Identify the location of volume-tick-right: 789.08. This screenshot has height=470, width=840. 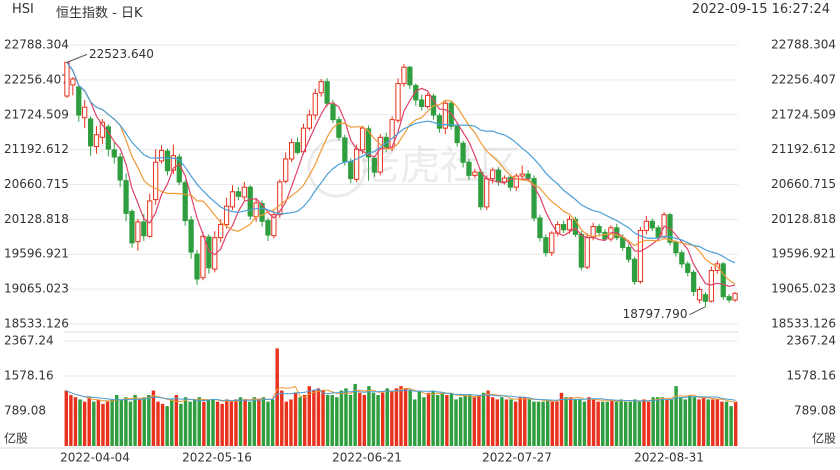
(815, 411).